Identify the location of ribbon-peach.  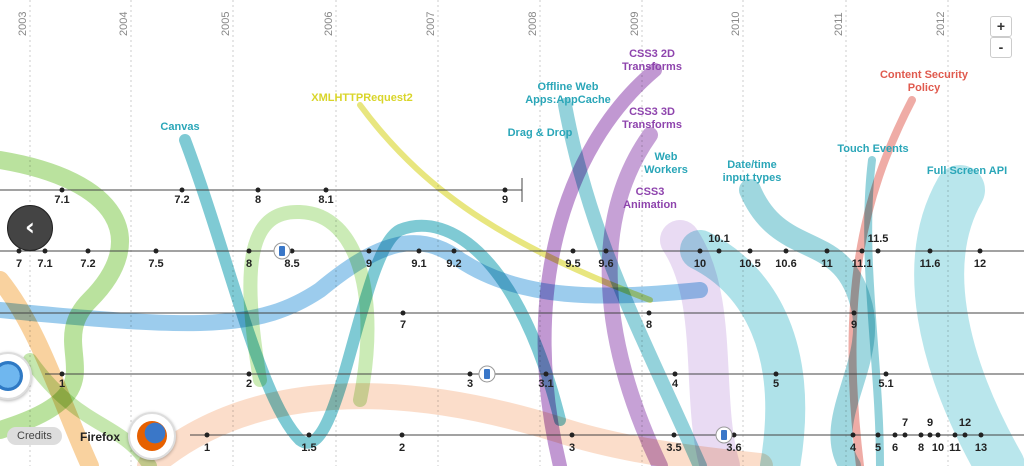
(455, 424).